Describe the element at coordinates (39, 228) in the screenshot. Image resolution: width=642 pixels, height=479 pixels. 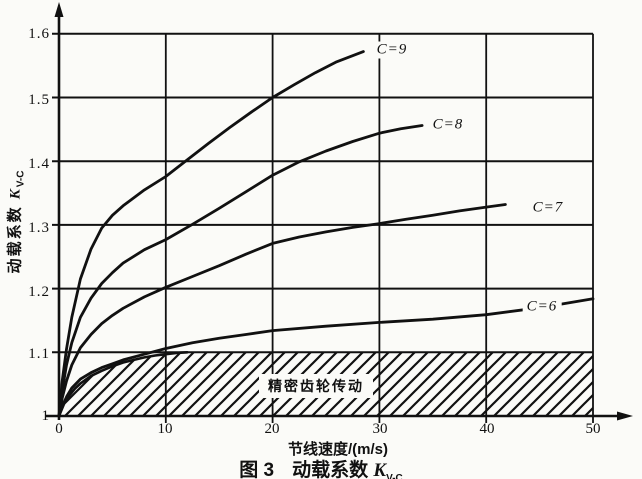
I see `y-tick-1-3: 1.3` at that location.